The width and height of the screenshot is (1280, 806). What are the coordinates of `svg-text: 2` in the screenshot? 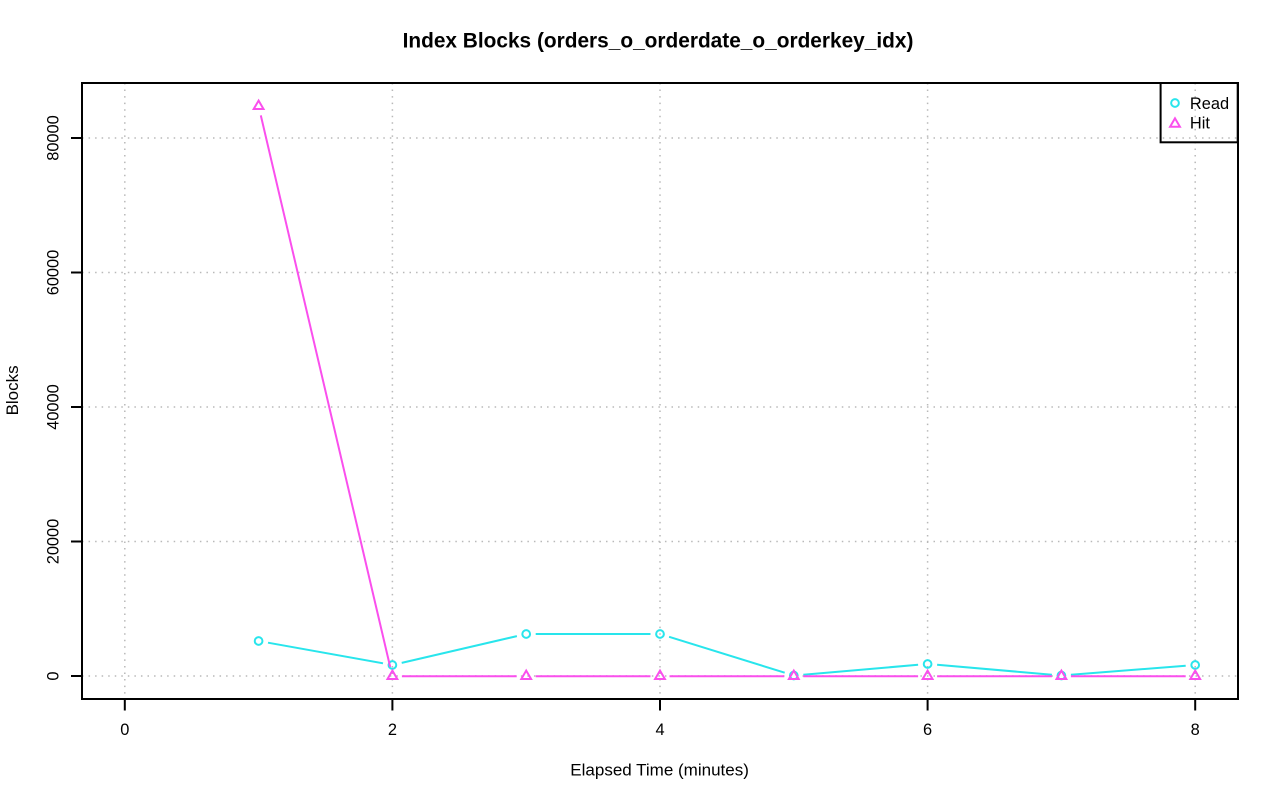 It's located at (392, 730).